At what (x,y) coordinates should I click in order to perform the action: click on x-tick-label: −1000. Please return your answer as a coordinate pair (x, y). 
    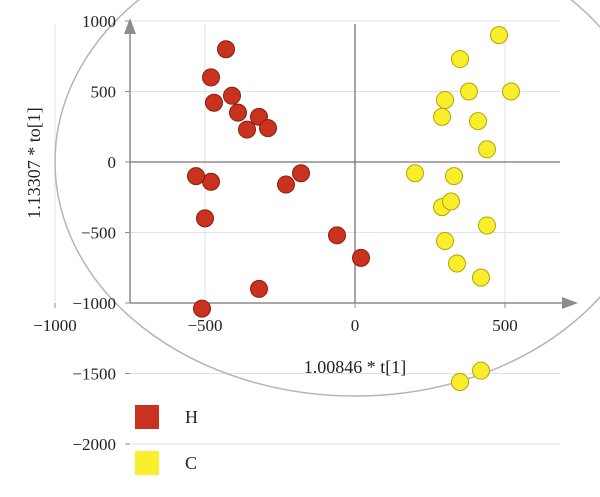
    Looking at the image, I should click on (55, 325).